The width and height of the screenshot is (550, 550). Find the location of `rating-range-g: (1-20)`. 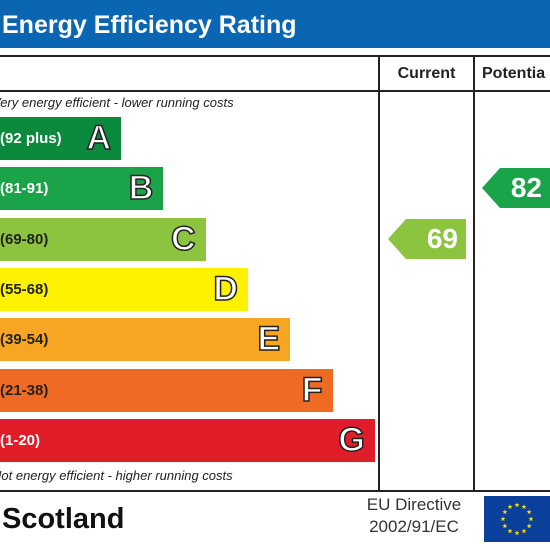

rating-range-g: (1-20) is located at coordinates (20, 440).